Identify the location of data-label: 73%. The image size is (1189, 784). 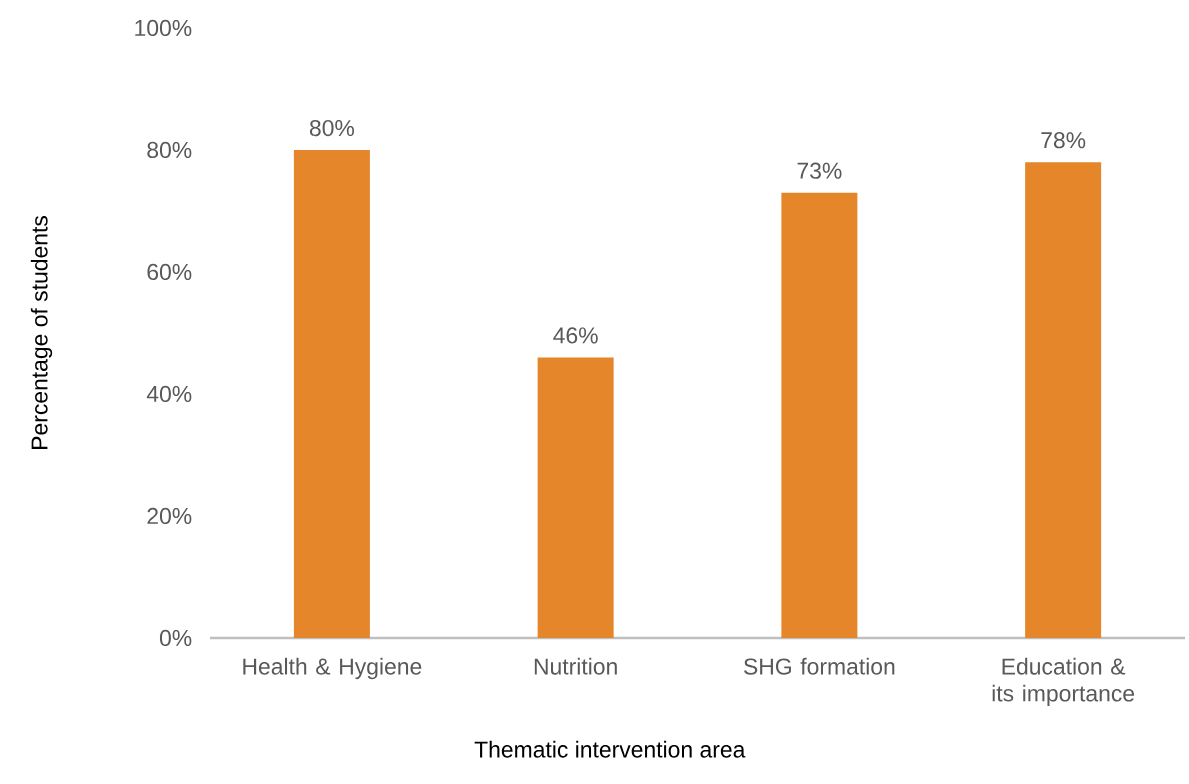
(819, 170).